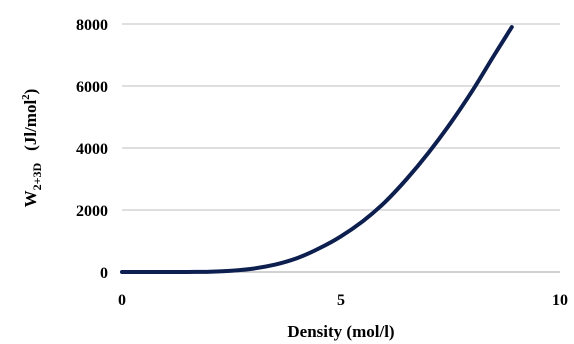  I want to click on y-axis-title-unit-close: ), so click(30, 92).